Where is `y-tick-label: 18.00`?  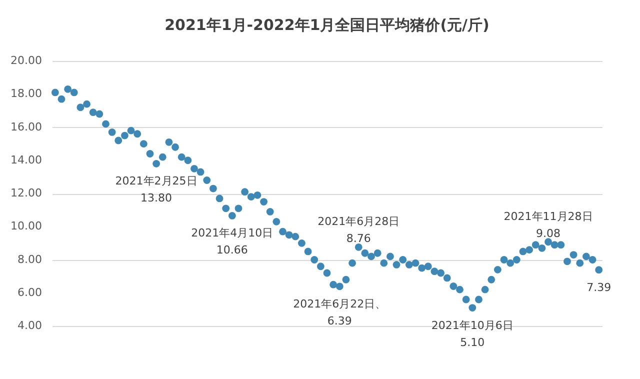
y-tick-label: 18.00 is located at coordinates (26, 93).